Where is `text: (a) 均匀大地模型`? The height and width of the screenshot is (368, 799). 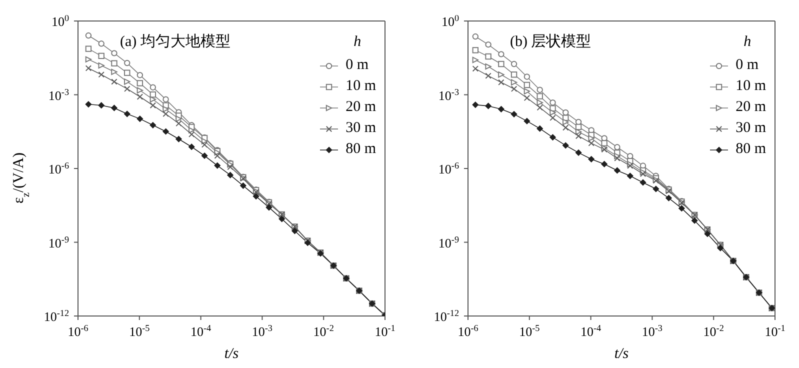
text: (a) 均匀大地模型 is located at coordinates (175, 41).